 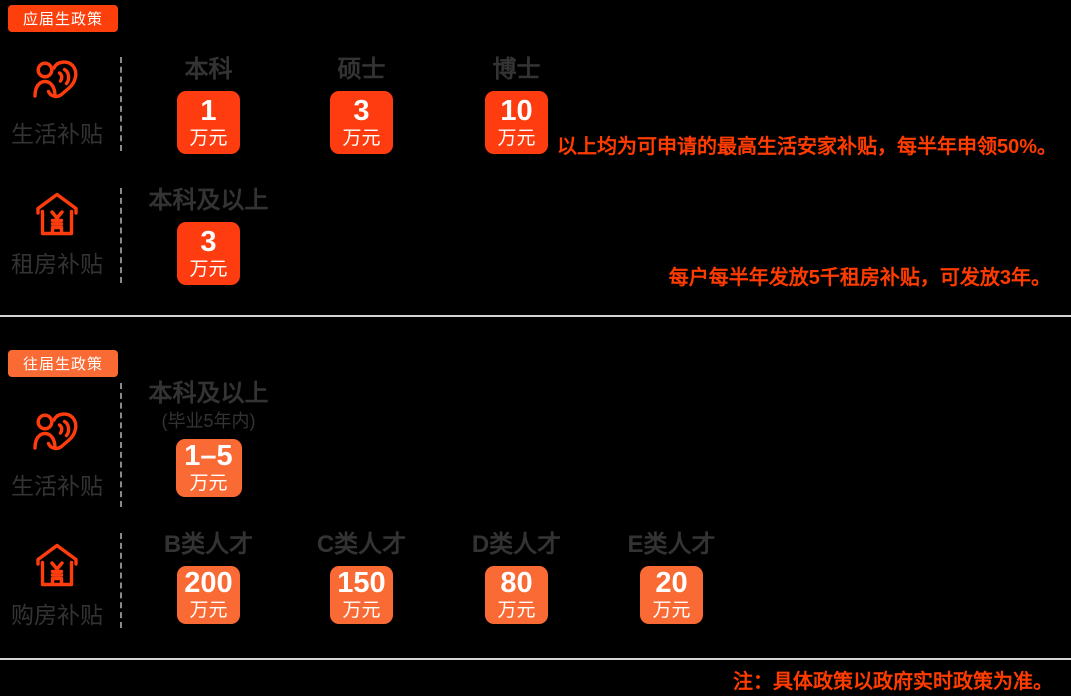 I want to click on amount-box: 20 万元, so click(x=671, y=595).